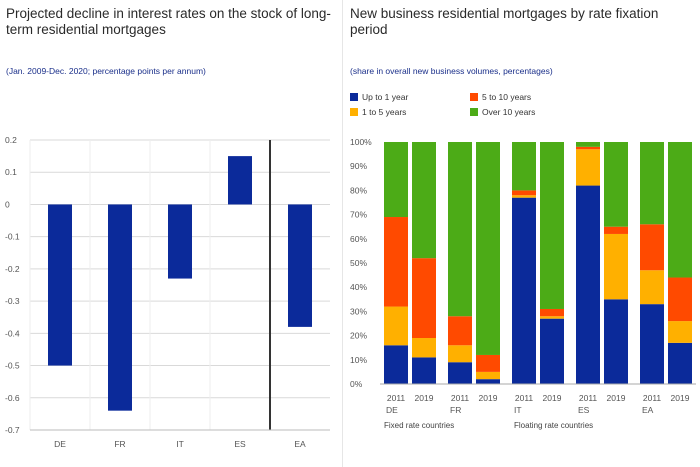  I want to click on bar-de-2011-5-to-10-years, so click(396, 262).